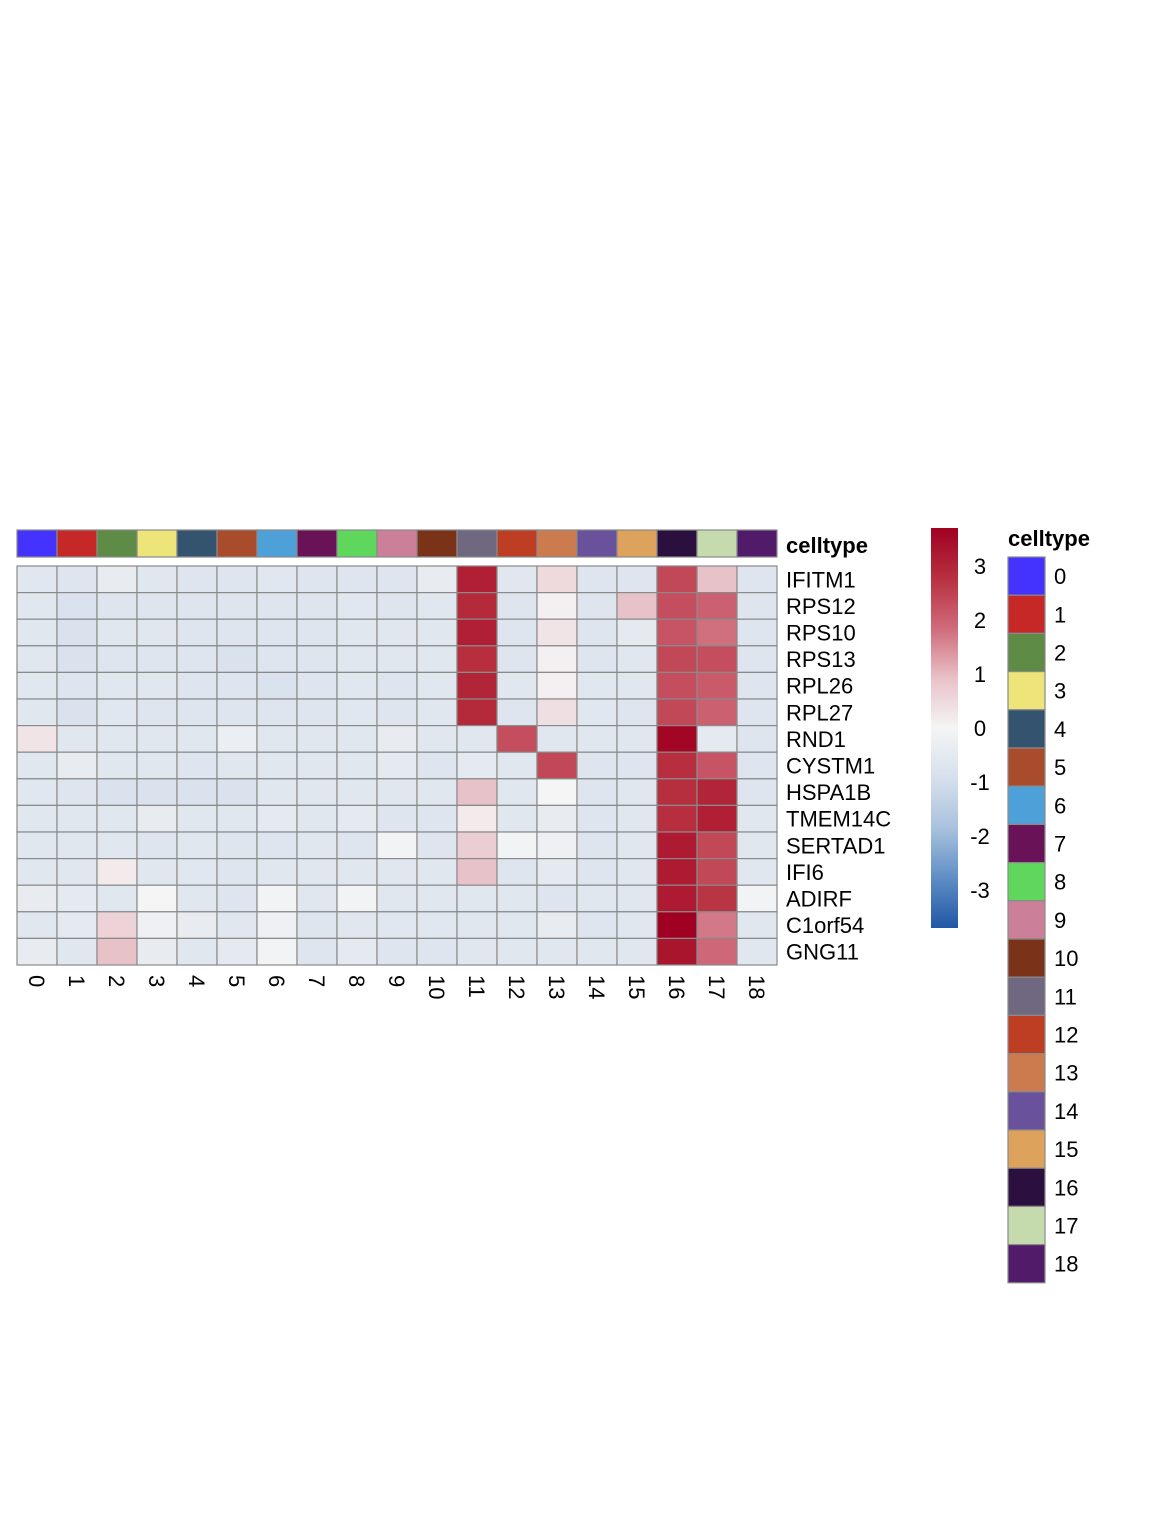 The width and height of the screenshot is (1152, 1536). What do you see at coordinates (819, 712) in the screenshot?
I see `row-label: RPL27` at bounding box center [819, 712].